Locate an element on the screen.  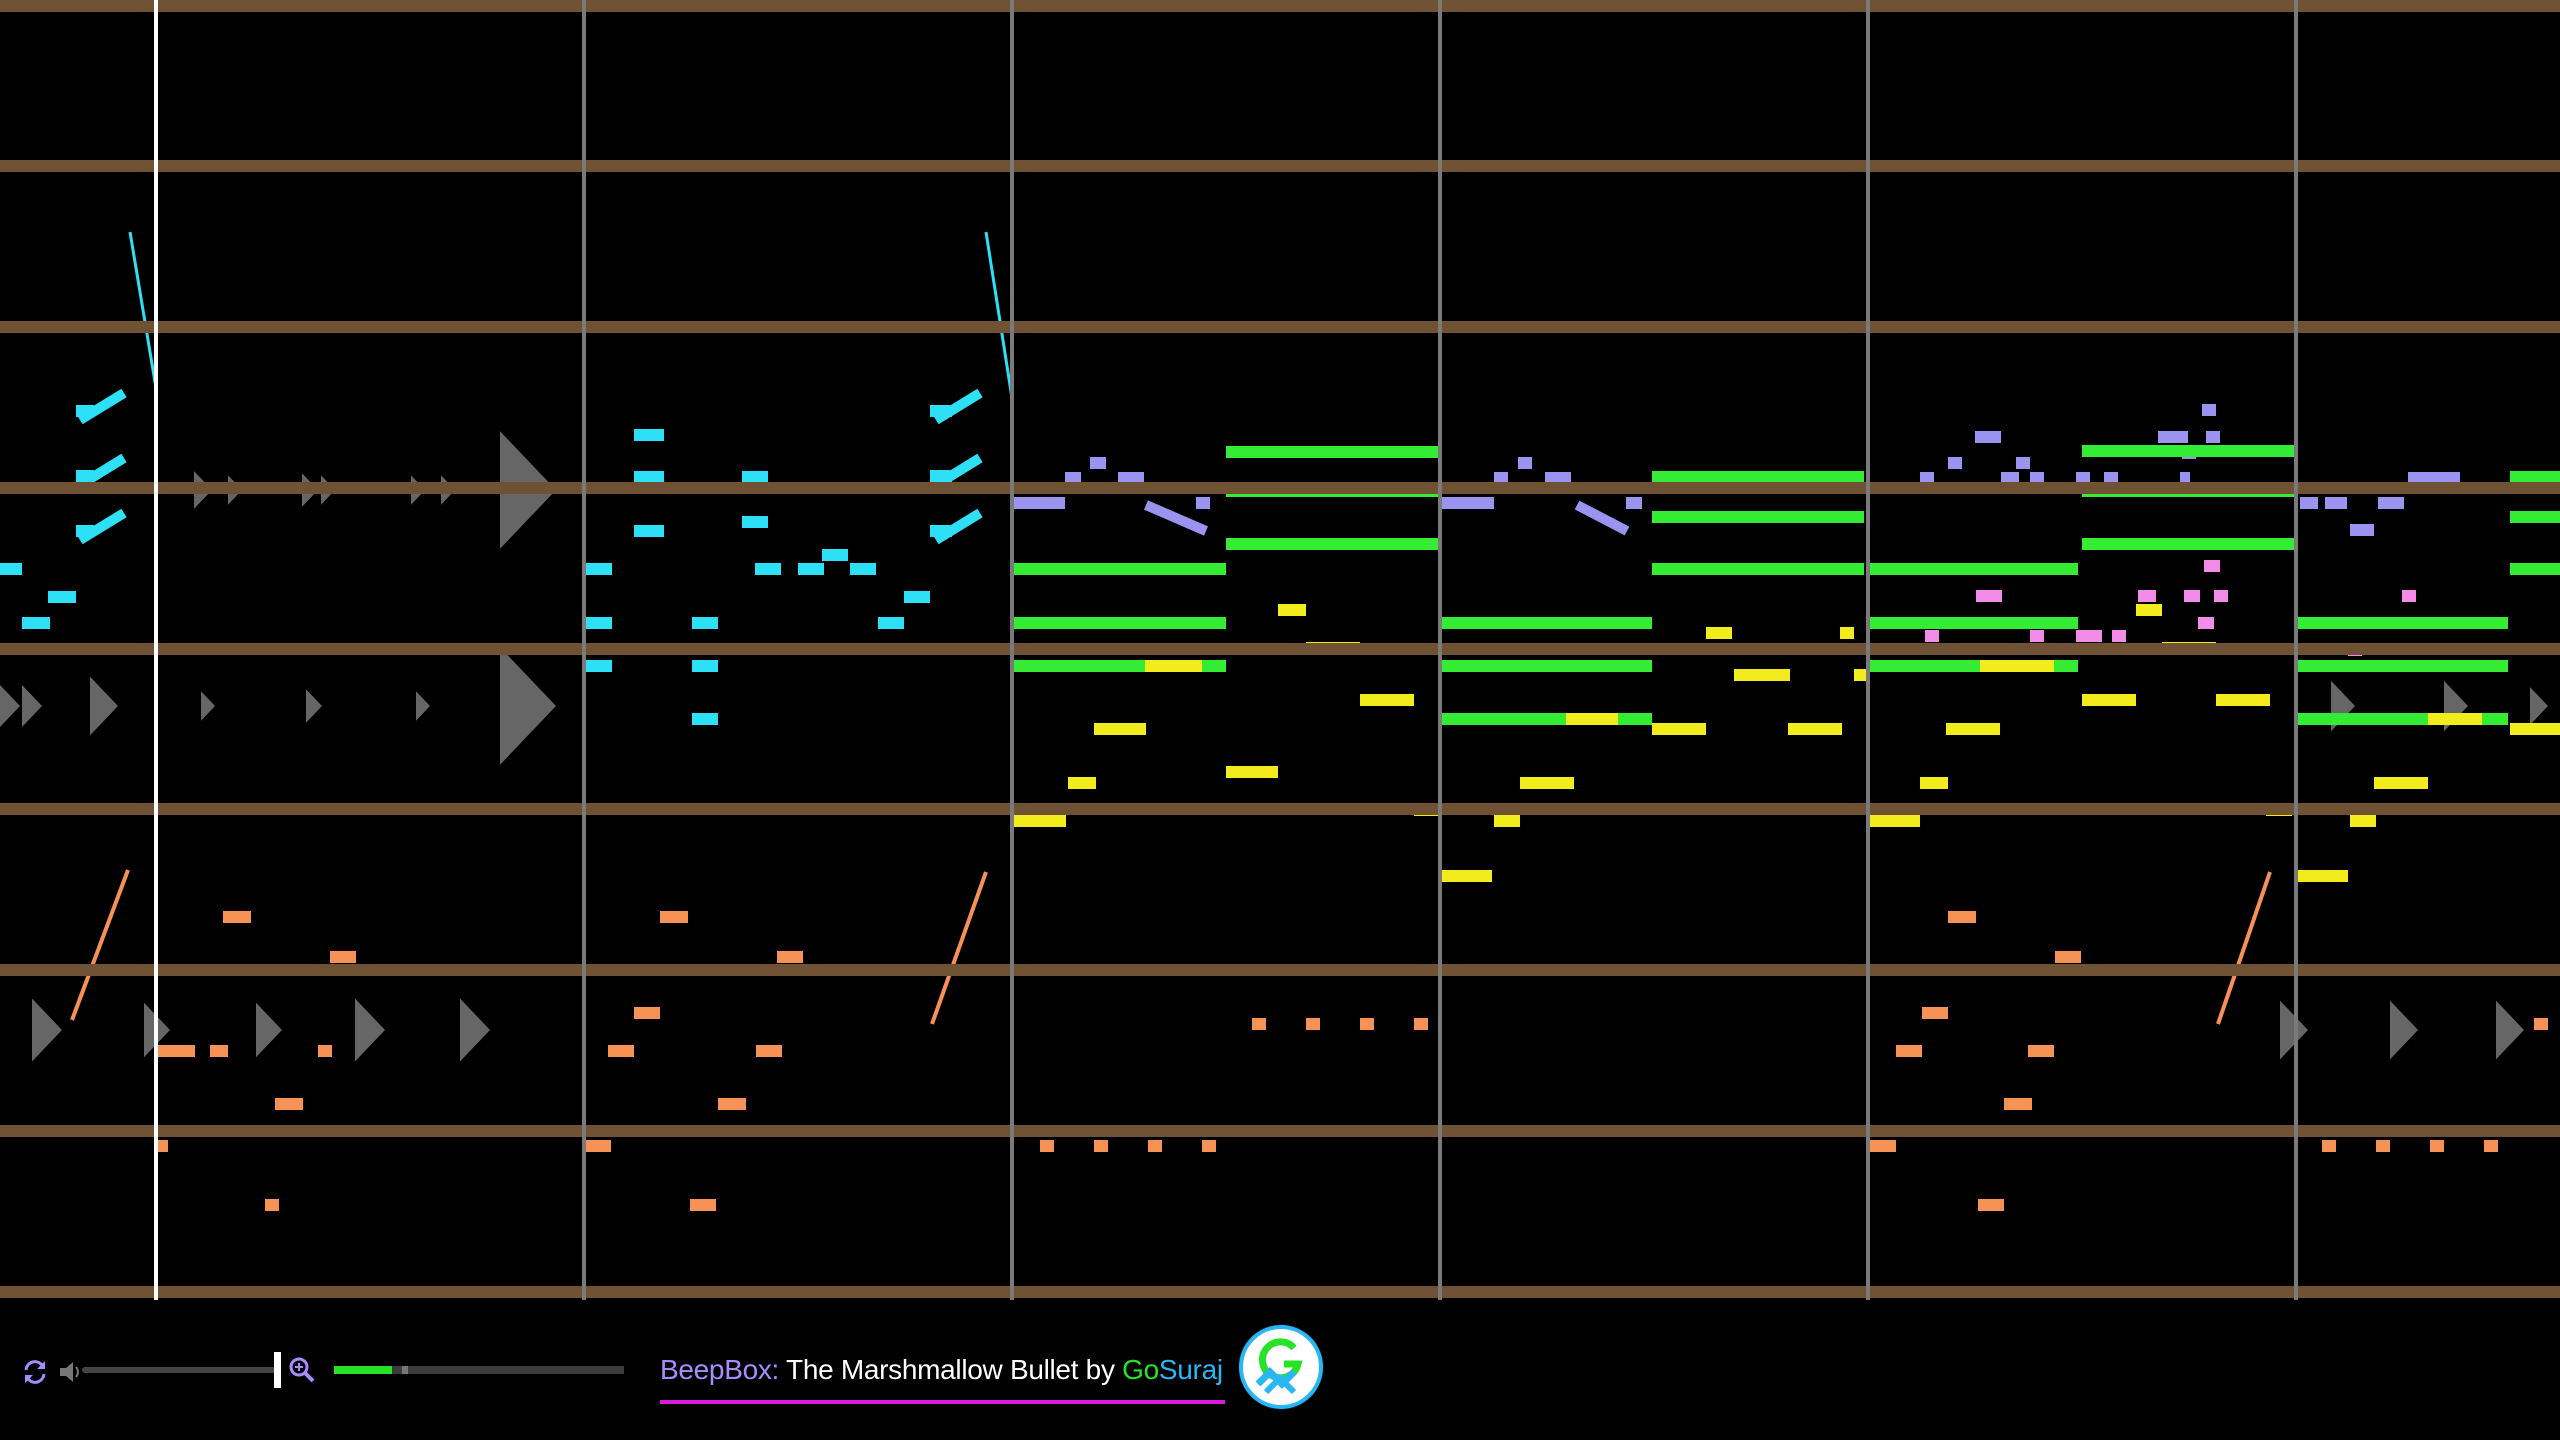
loop-icon is located at coordinates (35, 1372).